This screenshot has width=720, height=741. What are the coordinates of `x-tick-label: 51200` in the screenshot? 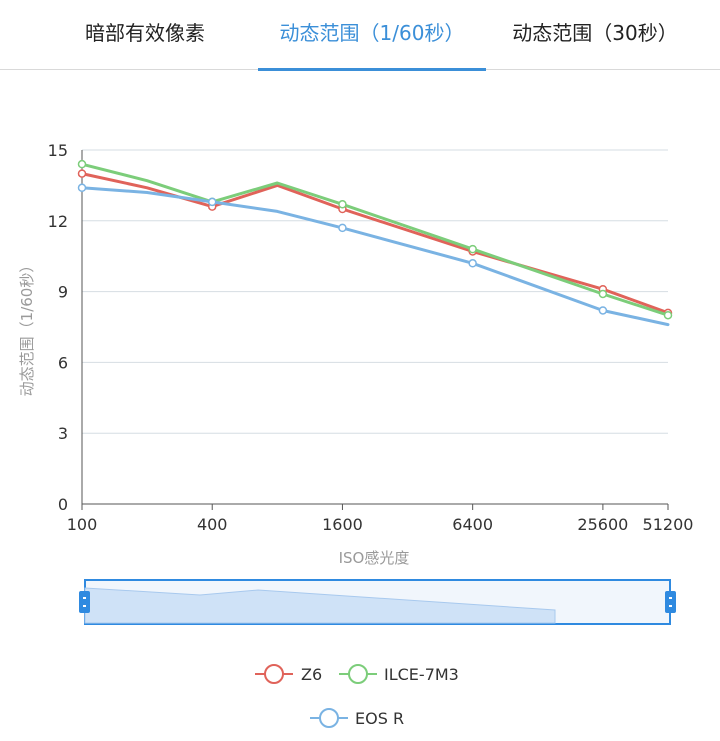 It's located at (668, 524).